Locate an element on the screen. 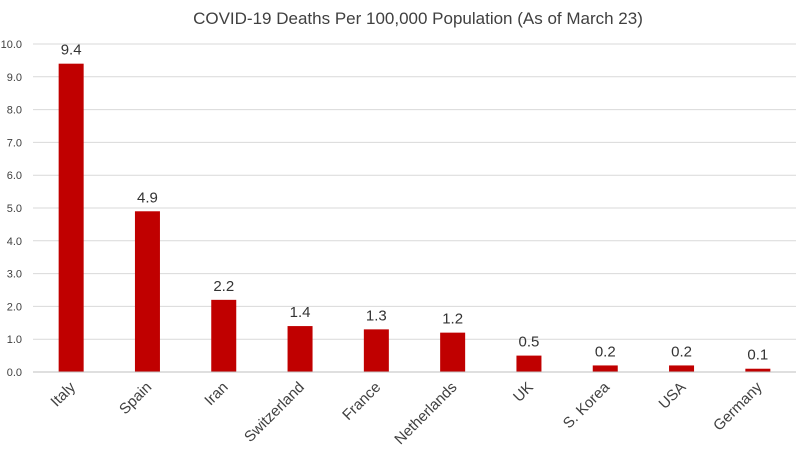 This screenshot has height=459, width=800. y-tick-label: 0.0 is located at coordinates (14, 373).